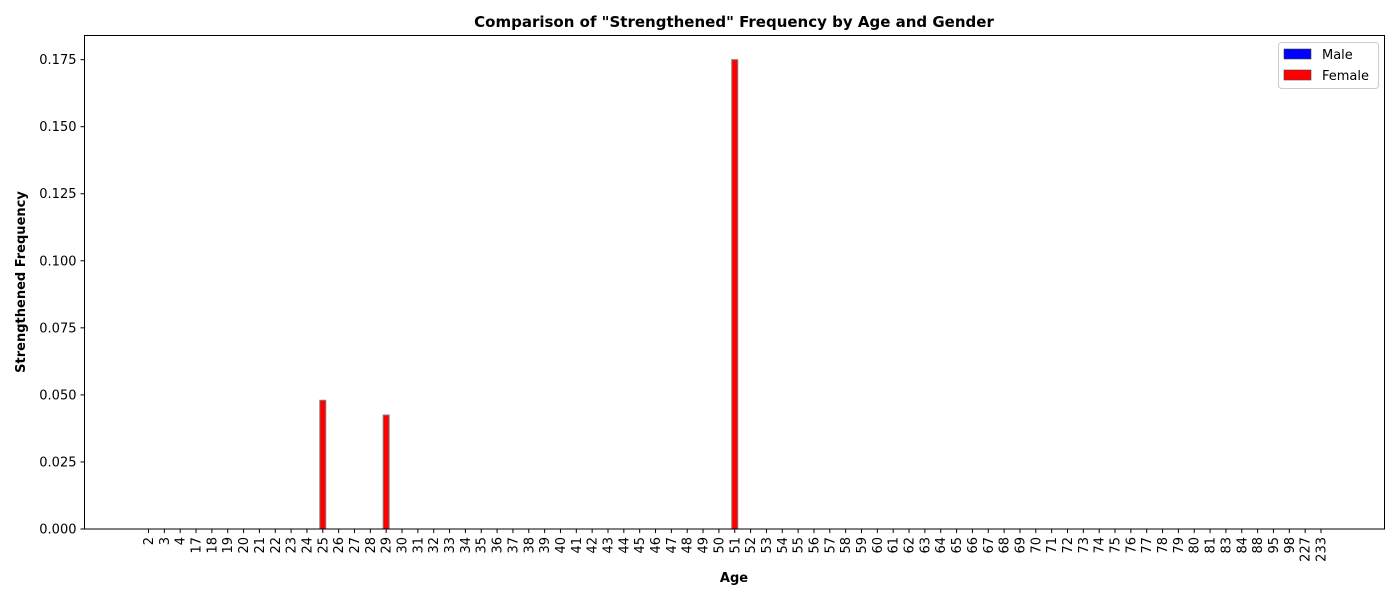 The width and height of the screenshot is (1400, 600). Describe the element at coordinates (1068, 545) in the screenshot. I see `x-tick-label: 72` at that location.